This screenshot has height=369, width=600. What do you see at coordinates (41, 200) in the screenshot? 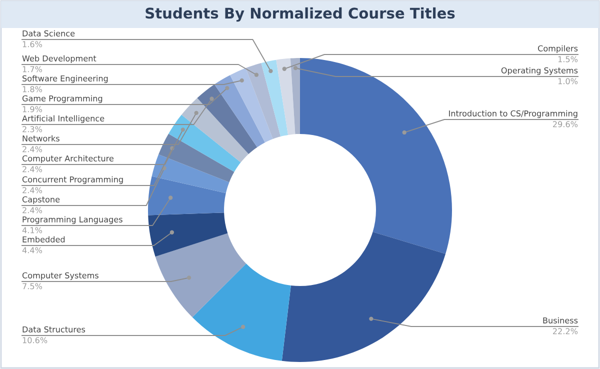
I see `slice-label: Capstone` at bounding box center [41, 200].